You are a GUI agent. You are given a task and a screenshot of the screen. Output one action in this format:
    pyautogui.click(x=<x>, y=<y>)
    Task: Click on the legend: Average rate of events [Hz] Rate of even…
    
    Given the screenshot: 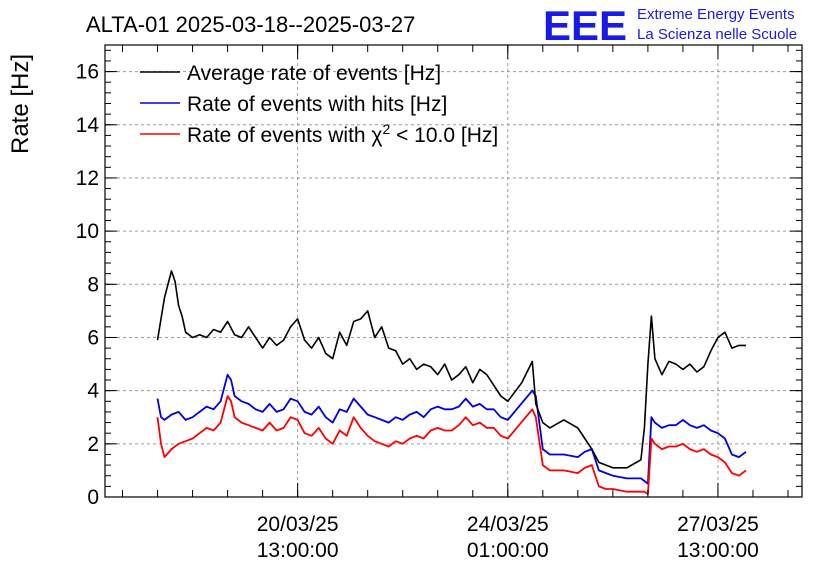 What is the action you would take?
    pyautogui.click(x=319, y=104)
    